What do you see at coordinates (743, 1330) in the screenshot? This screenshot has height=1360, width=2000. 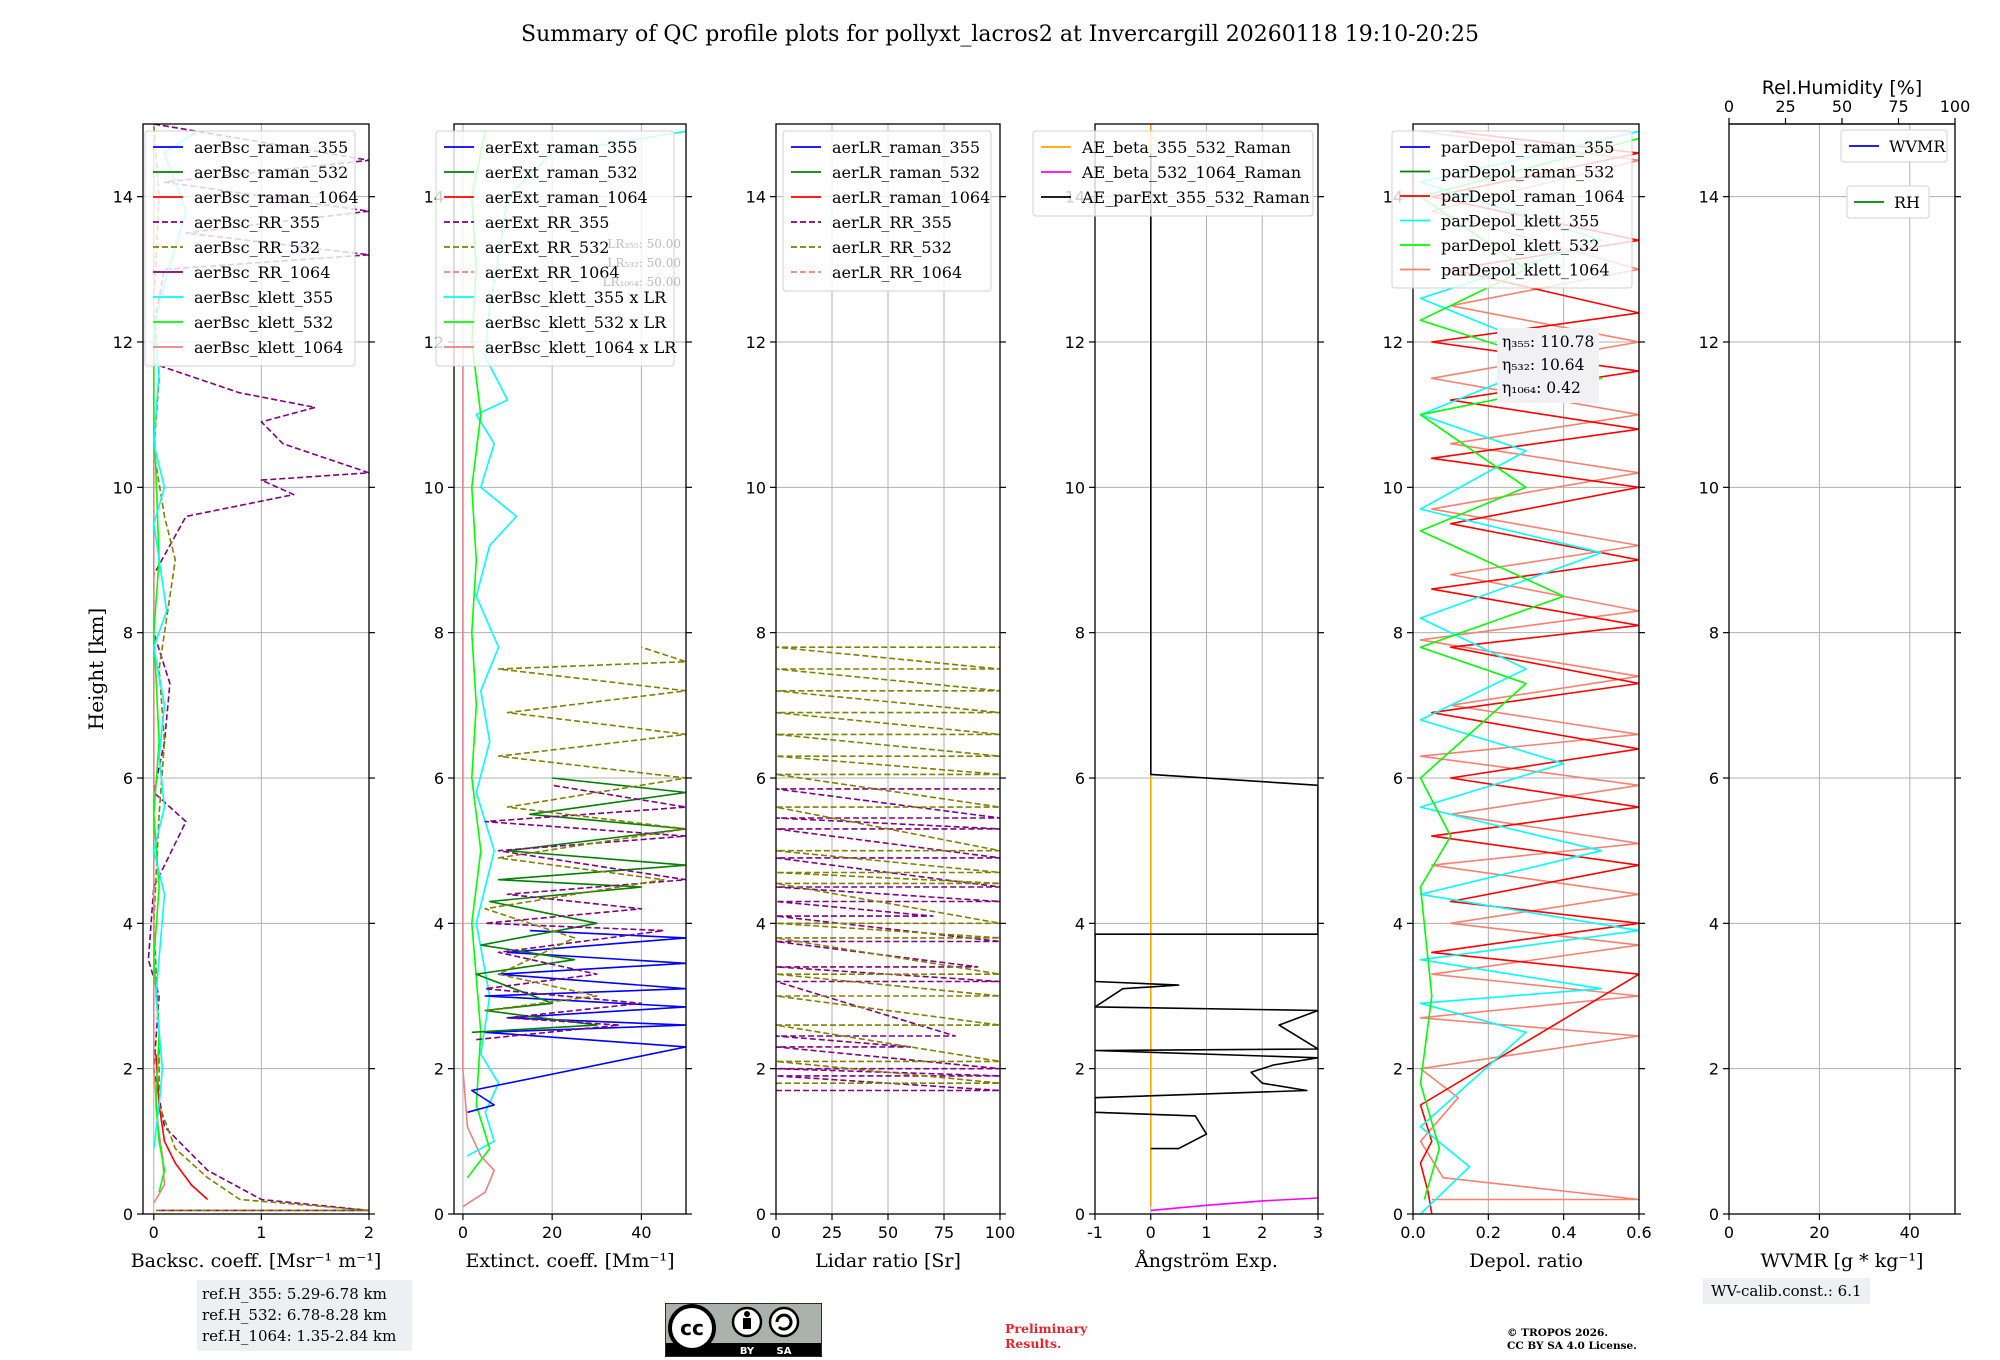 I see `cc-license-badge: cc BY SA` at bounding box center [743, 1330].